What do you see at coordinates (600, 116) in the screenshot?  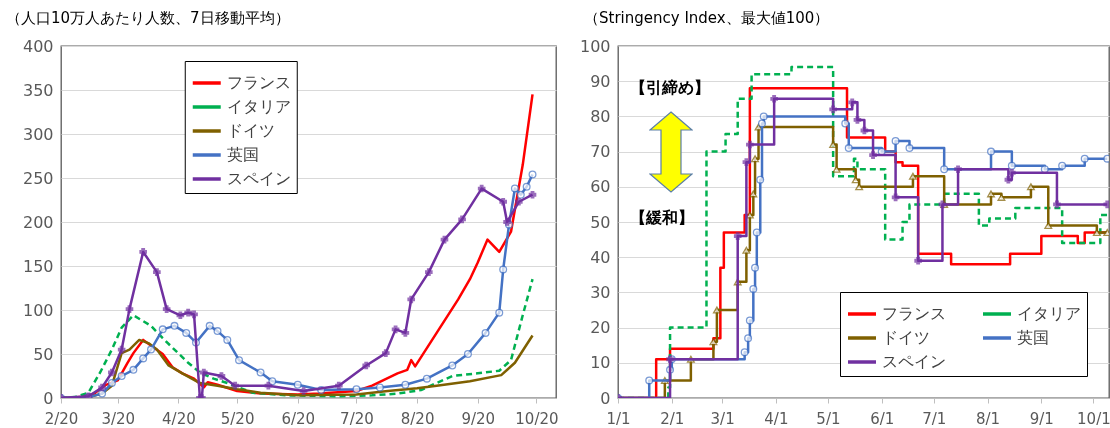 I see `y-tick-label: 80` at bounding box center [600, 116].